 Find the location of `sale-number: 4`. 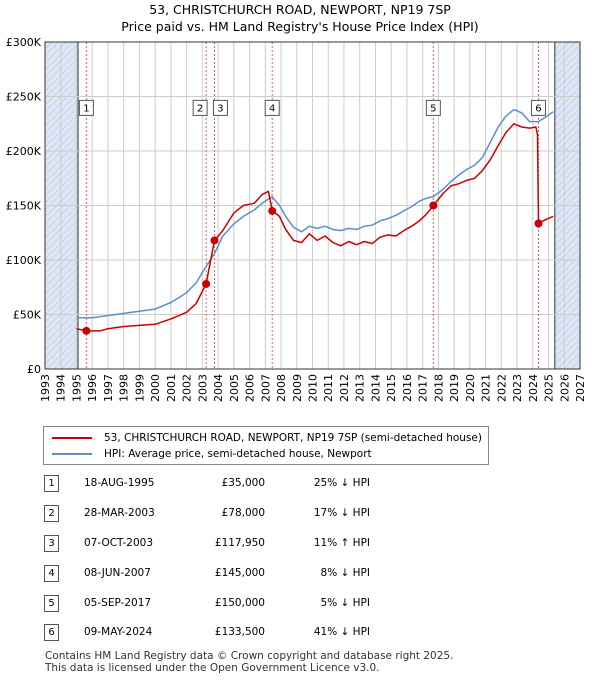

sale-number: 4 is located at coordinates (51, 573).